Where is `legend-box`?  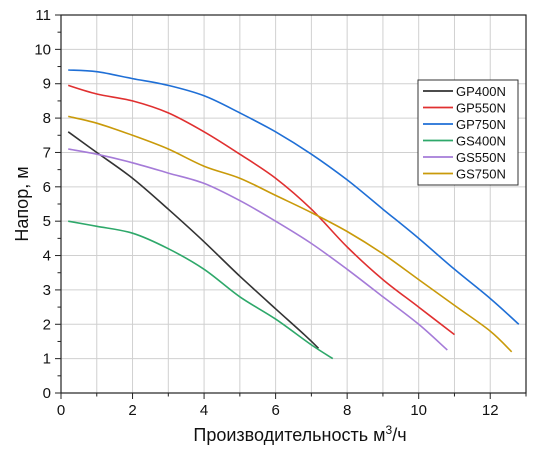 legend-box is located at coordinates (468, 132).